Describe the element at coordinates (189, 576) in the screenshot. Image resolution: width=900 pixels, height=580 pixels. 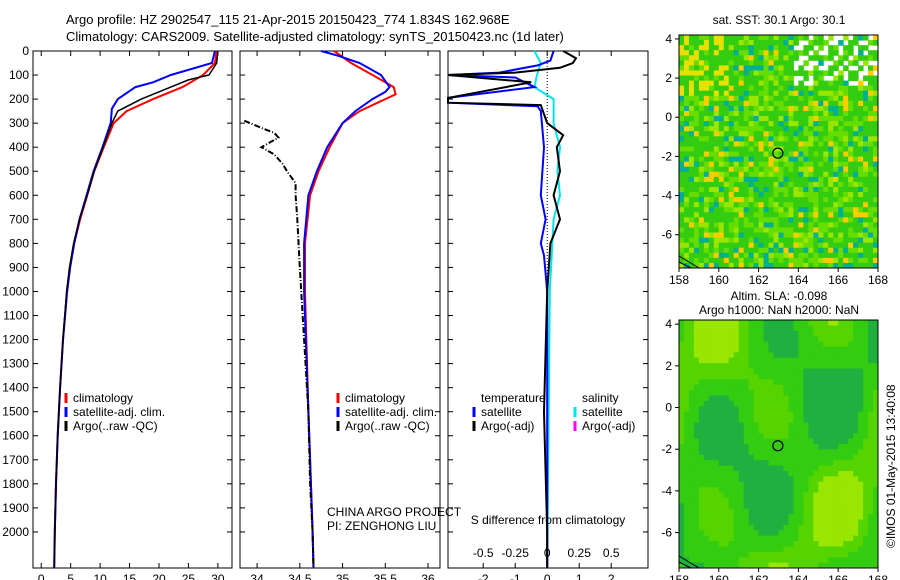
I see `x-tick-label: 25` at that location.